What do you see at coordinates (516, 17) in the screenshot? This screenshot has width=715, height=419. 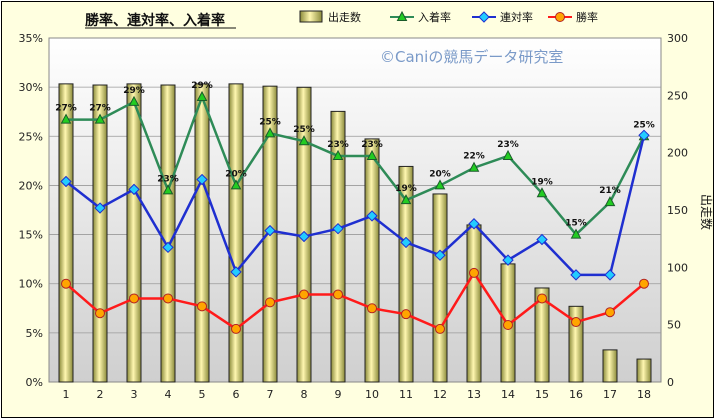 I see `legend-entry: 連対率` at bounding box center [516, 17].